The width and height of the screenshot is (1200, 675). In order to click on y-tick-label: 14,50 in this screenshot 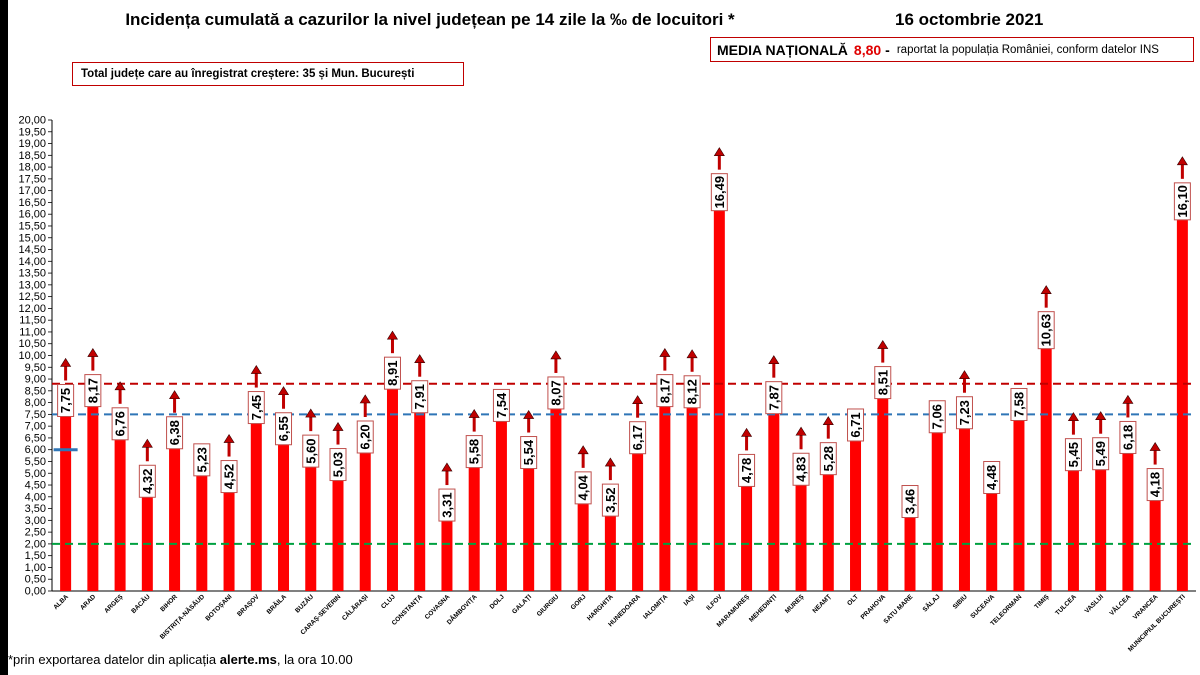, I will do `click(32, 250)`.